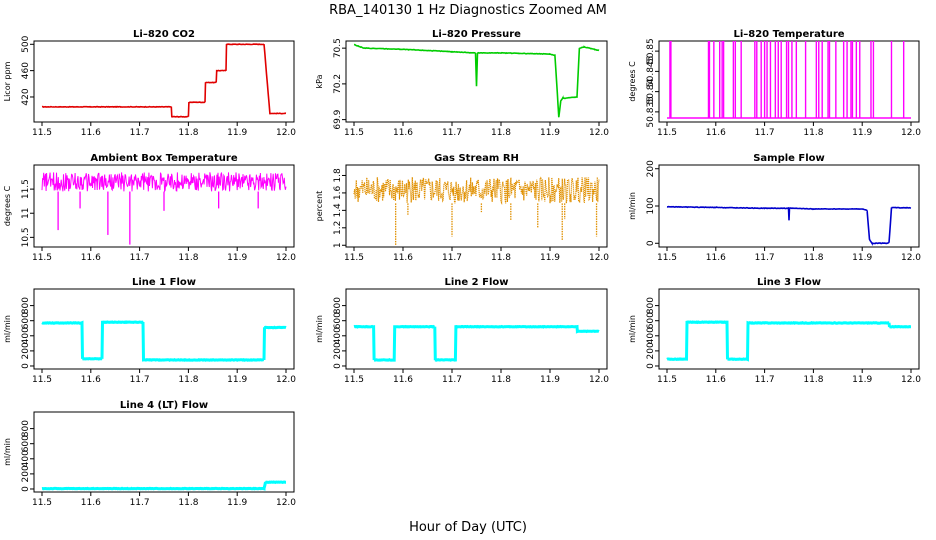 The image size is (936, 540). Describe the element at coordinates (788, 34) in the screenshot. I see `panel-title: Li–820 Temperature` at that location.